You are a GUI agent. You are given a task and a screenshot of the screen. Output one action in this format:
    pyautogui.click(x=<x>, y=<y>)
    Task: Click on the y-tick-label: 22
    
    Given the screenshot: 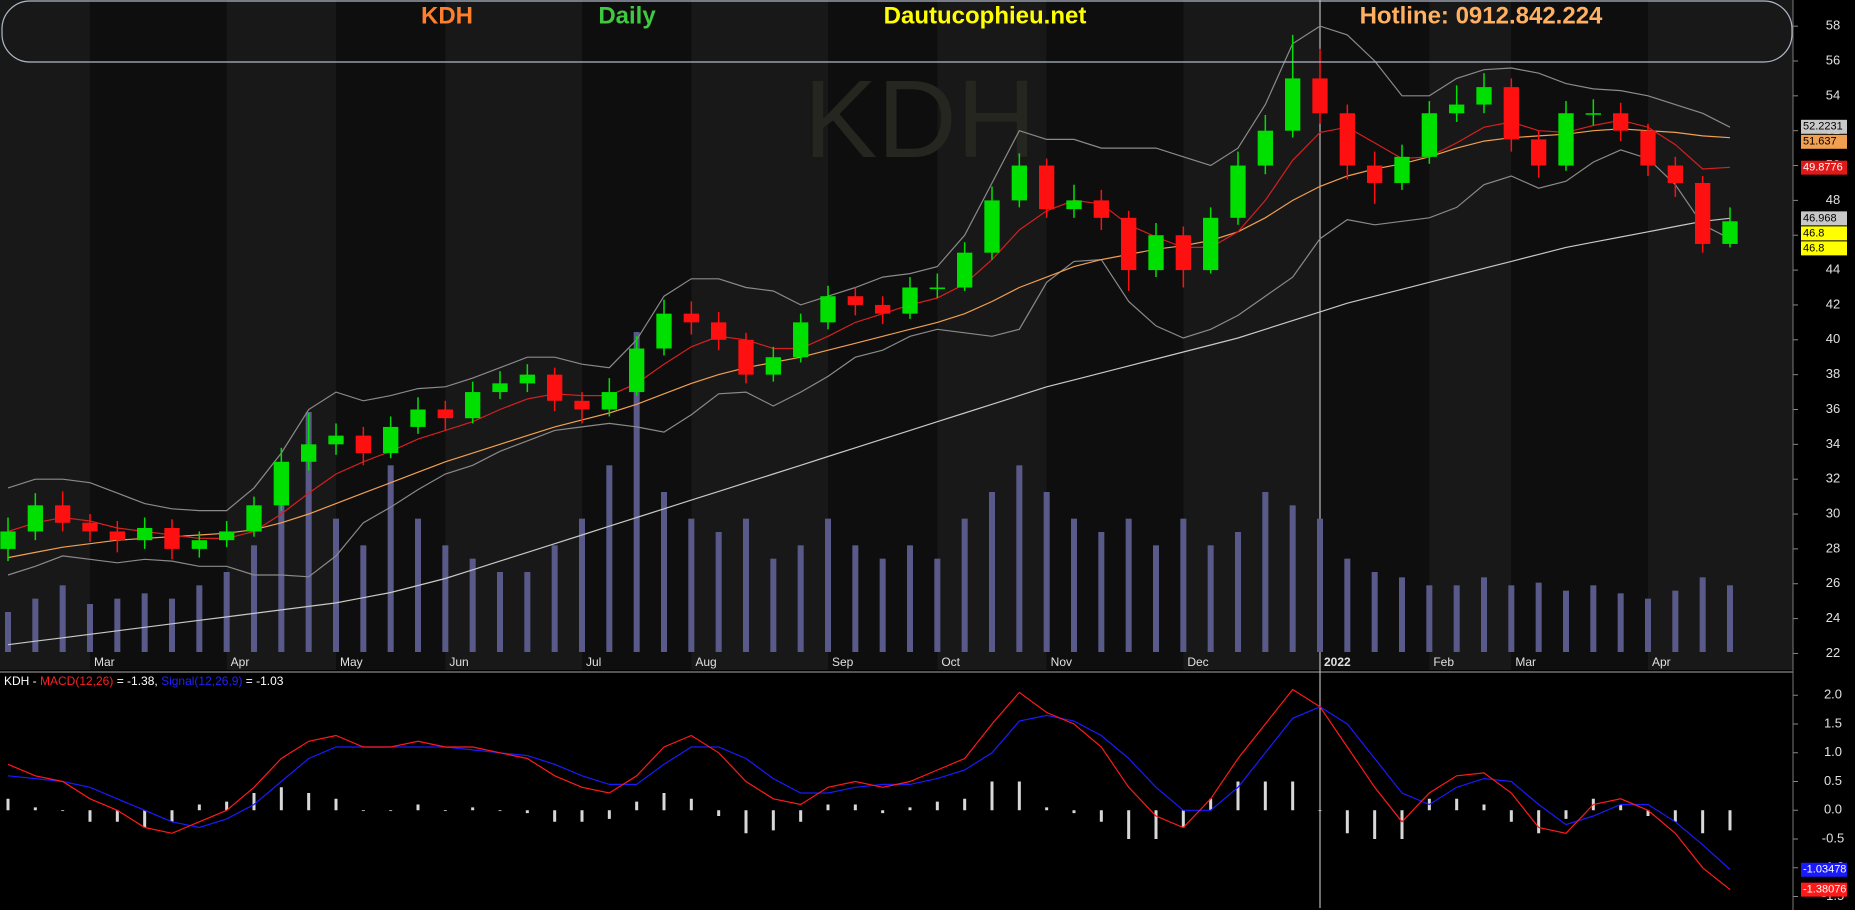 What is the action you would take?
    pyautogui.click(x=1833, y=652)
    